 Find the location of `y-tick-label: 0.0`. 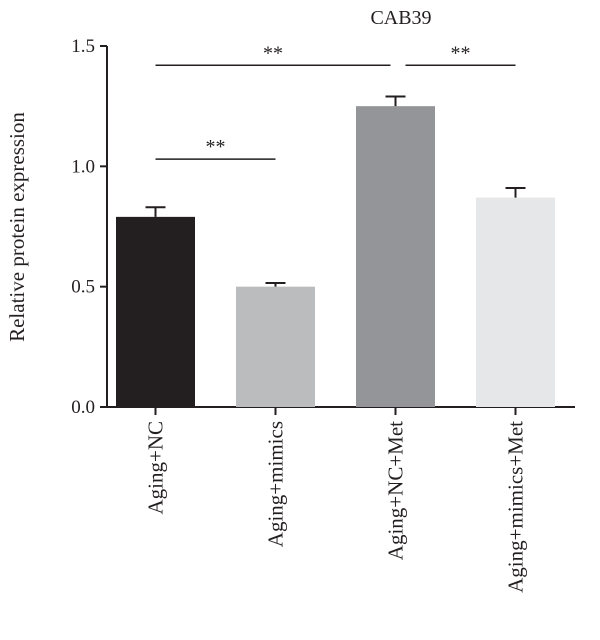

y-tick-label: 0.0 is located at coordinates (83, 407).